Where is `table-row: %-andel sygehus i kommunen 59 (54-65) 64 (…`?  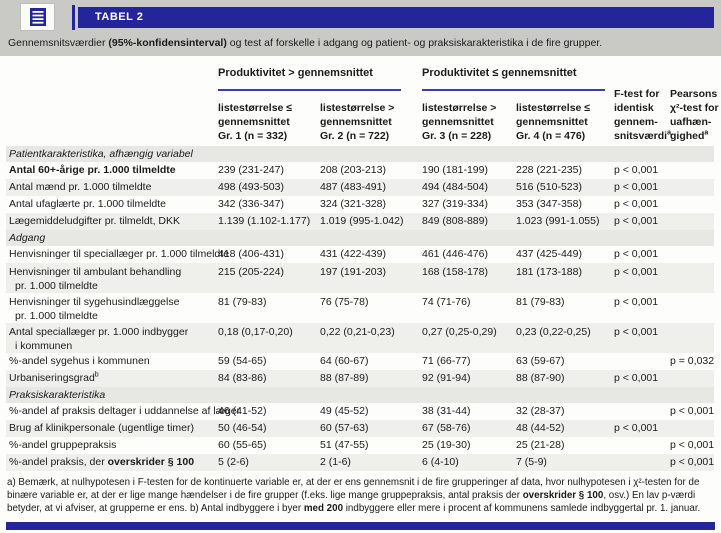
table-row: %-andel sygehus i kommunen 59 (54-65) 64 (… is located at coordinates (360, 361).